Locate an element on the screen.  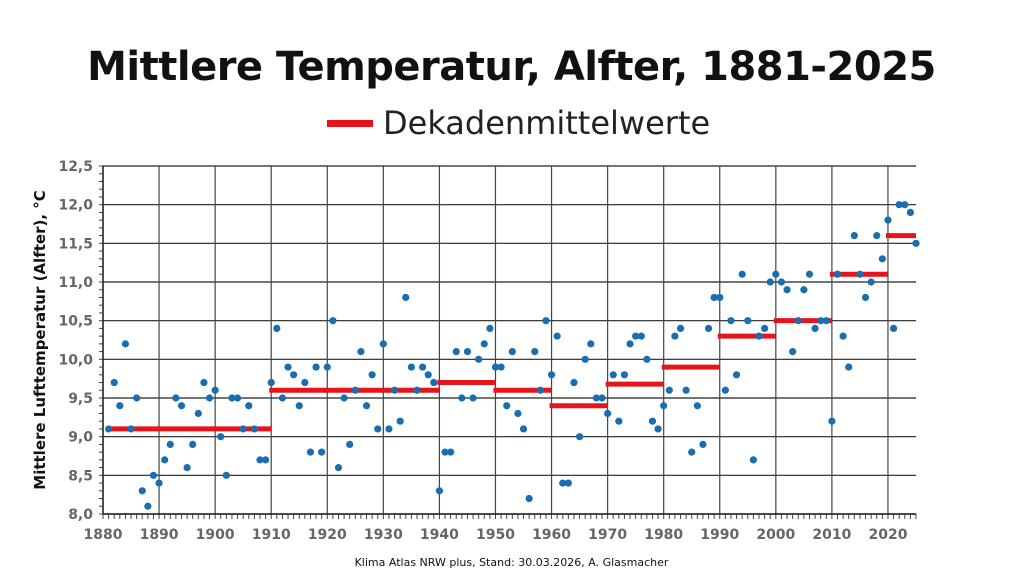
legend: Dekadenmittelwerte is located at coordinates (518, 123).